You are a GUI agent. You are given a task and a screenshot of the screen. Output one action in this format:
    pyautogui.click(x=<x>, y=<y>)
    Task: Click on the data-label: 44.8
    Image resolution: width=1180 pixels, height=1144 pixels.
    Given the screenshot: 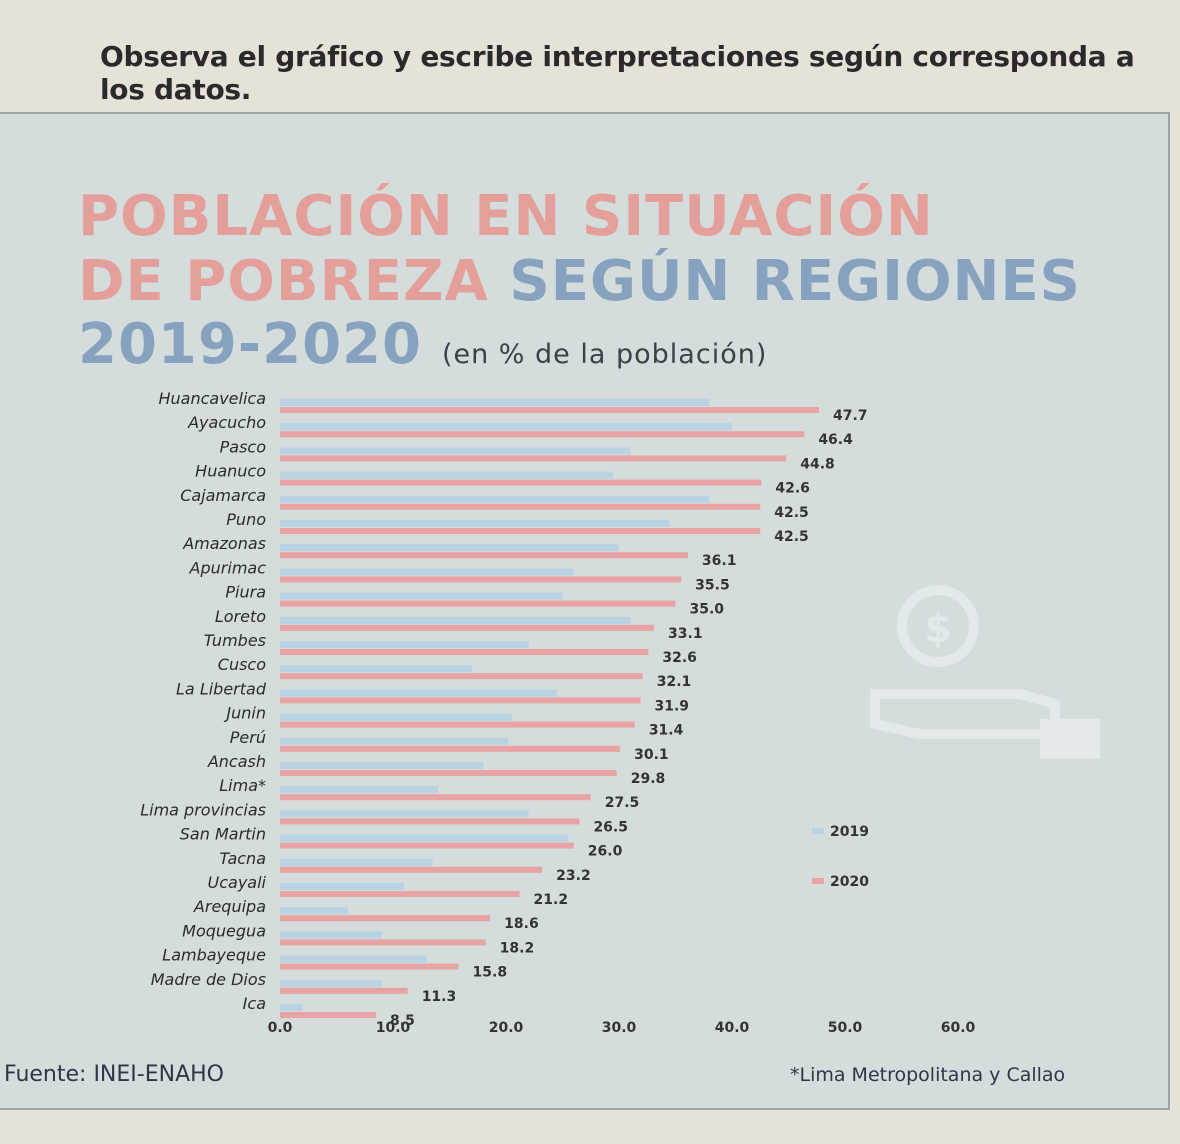 What is the action you would take?
    pyautogui.click(x=817, y=464)
    